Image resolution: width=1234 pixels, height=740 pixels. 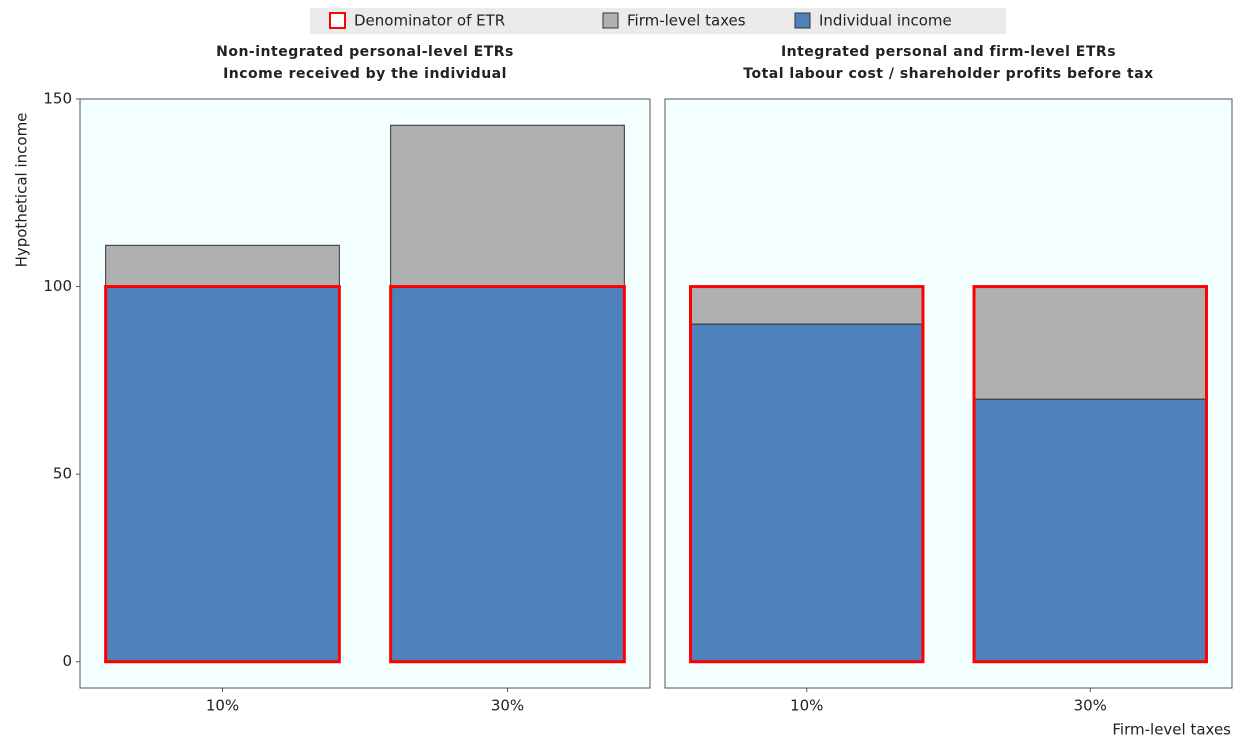 I want to click on y-axis-label: Hypothetical income, so click(x=22, y=190).